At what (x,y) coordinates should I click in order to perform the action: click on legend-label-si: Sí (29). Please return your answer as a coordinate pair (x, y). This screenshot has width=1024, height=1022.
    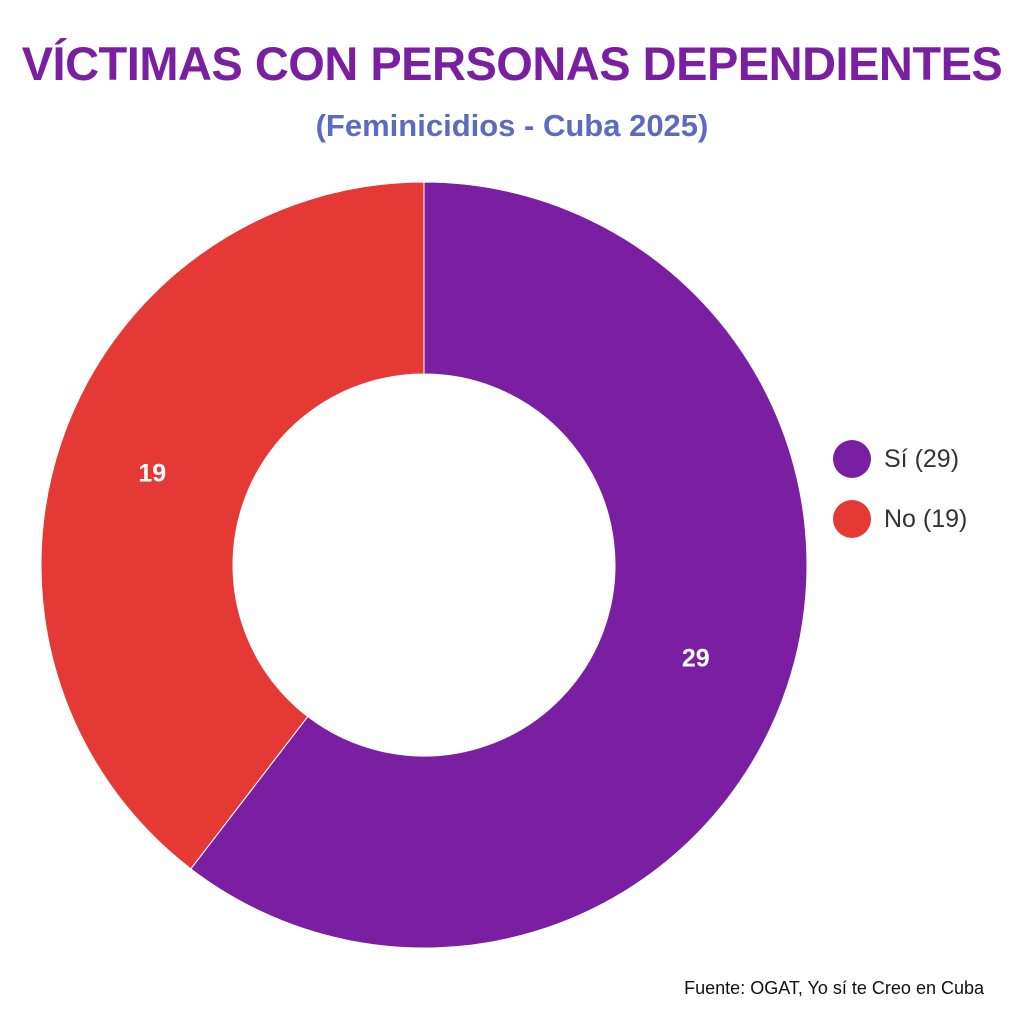
    Looking at the image, I should click on (922, 458).